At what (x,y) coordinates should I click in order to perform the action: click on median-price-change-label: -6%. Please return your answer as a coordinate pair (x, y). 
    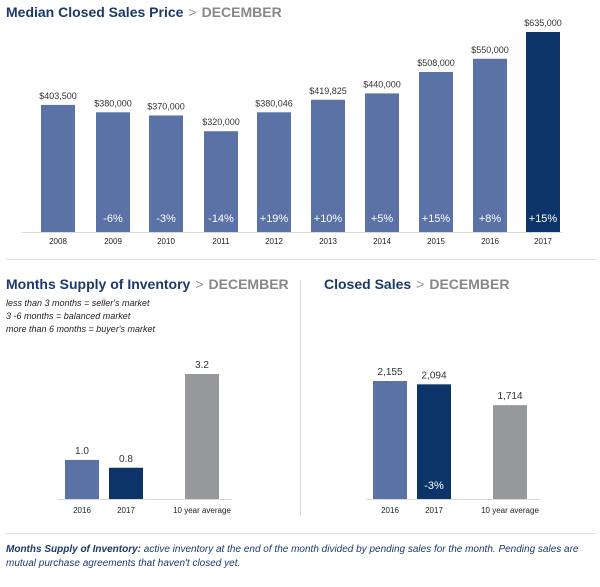
    Looking at the image, I should click on (113, 219).